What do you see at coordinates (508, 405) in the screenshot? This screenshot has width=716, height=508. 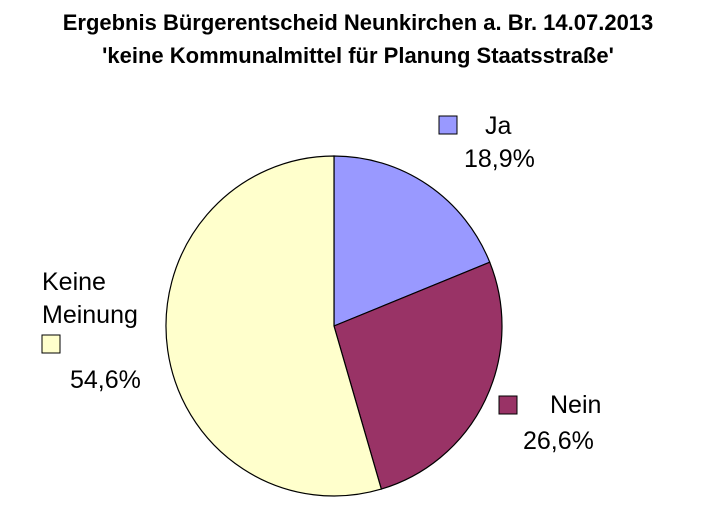 I see `legend-swatch-nein` at bounding box center [508, 405].